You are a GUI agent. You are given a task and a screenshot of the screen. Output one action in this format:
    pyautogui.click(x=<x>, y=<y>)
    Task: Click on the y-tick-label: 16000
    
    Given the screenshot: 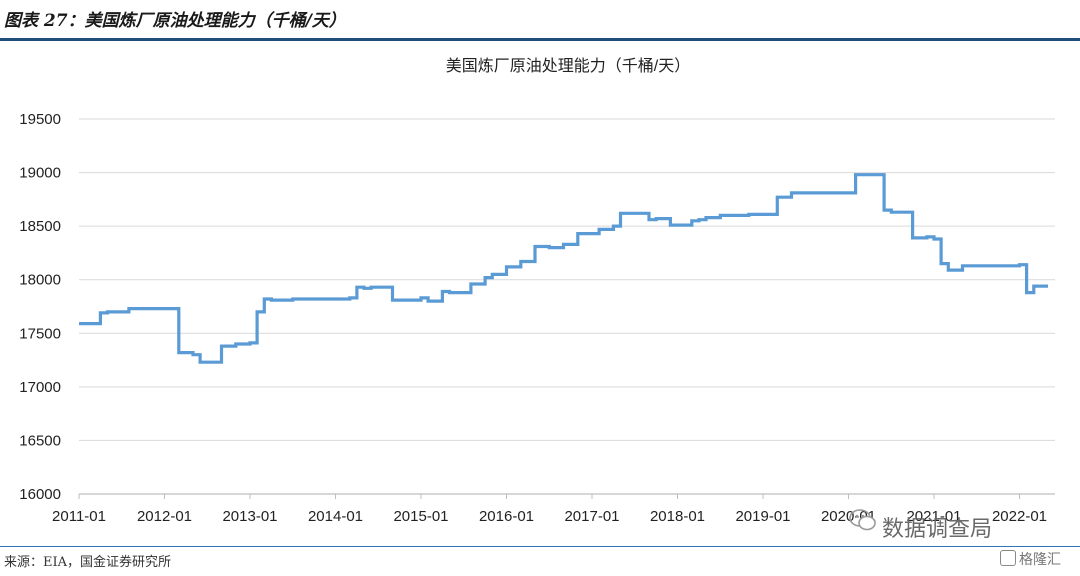 What is the action you would take?
    pyautogui.click(x=40, y=494)
    